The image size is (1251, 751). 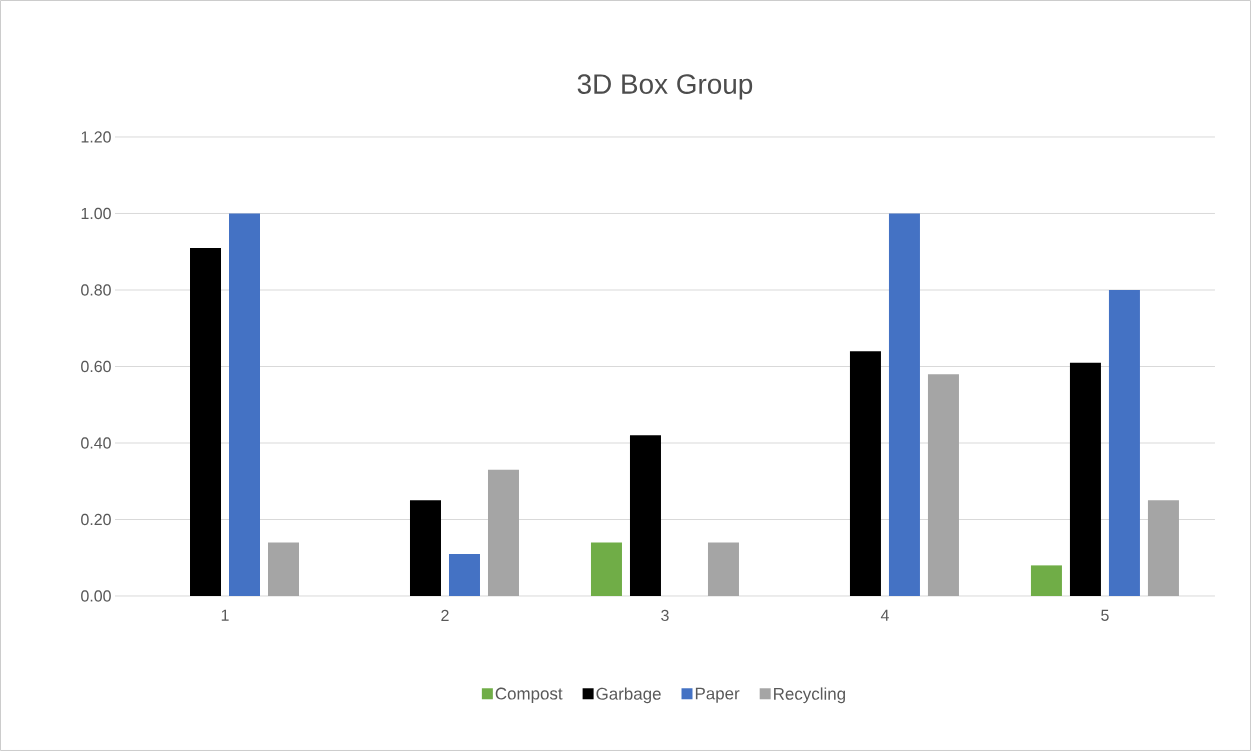 I want to click on x-tick-label: 4, so click(x=884, y=615).